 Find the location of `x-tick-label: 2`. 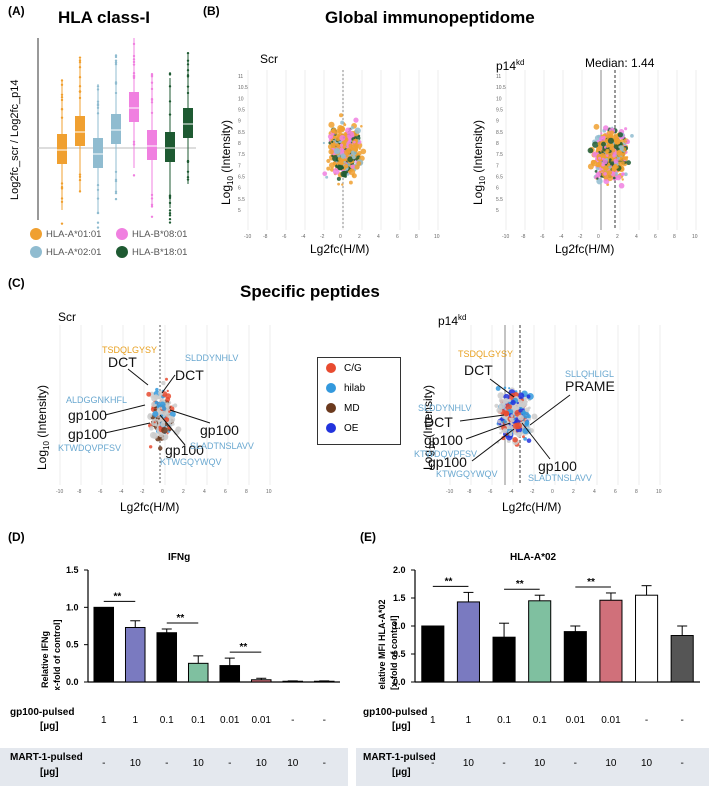

x-tick-label: 2 is located at coordinates (573, 492).